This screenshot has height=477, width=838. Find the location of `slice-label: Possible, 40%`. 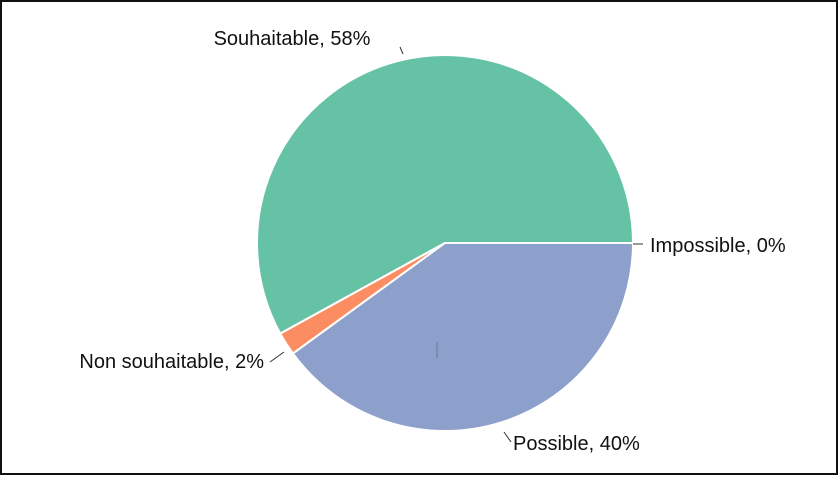

slice-label: Possible, 40% is located at coordinates (576, 444).